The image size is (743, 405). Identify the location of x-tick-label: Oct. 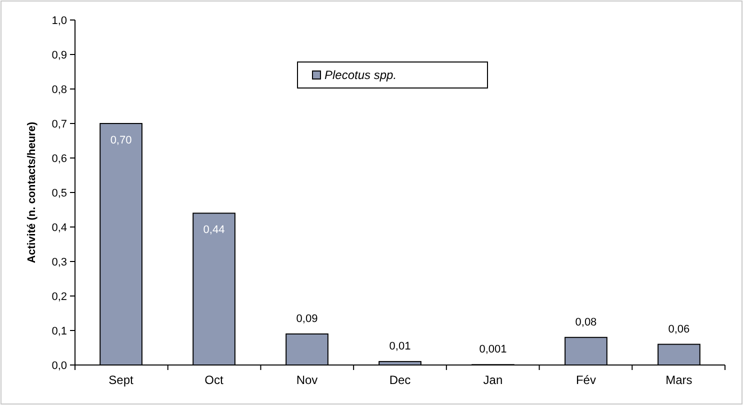
(214, 380).